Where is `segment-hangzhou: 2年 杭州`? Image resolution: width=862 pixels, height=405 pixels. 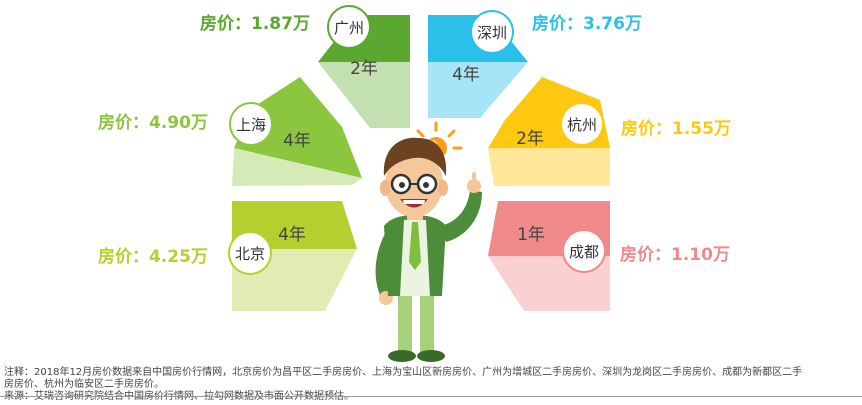 segment-hangzhou: 2年 杭州 is located at coordinates (549, 131).